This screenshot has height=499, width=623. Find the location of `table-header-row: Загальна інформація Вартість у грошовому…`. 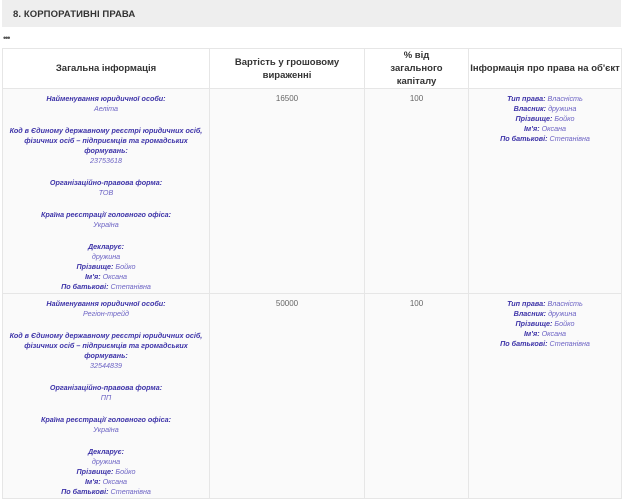

table-header-row: Загальна інформація Вартість у грошовому… is located at coordinates (312, 68).